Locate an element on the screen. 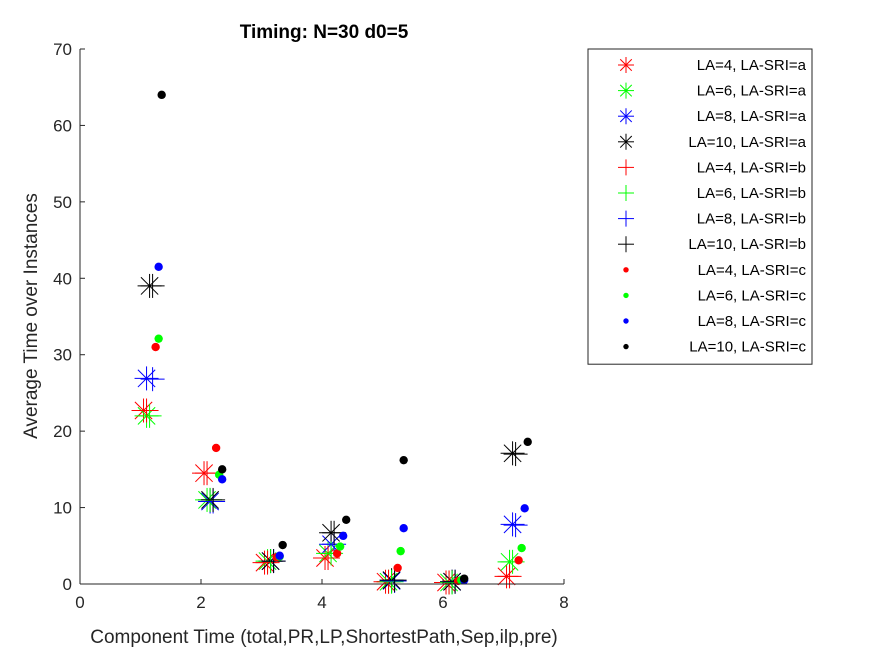 The width and height of the screenshot is (875, 656). legend-label: LA=8, LA-SRI=a is located at coordinates (752, 116).